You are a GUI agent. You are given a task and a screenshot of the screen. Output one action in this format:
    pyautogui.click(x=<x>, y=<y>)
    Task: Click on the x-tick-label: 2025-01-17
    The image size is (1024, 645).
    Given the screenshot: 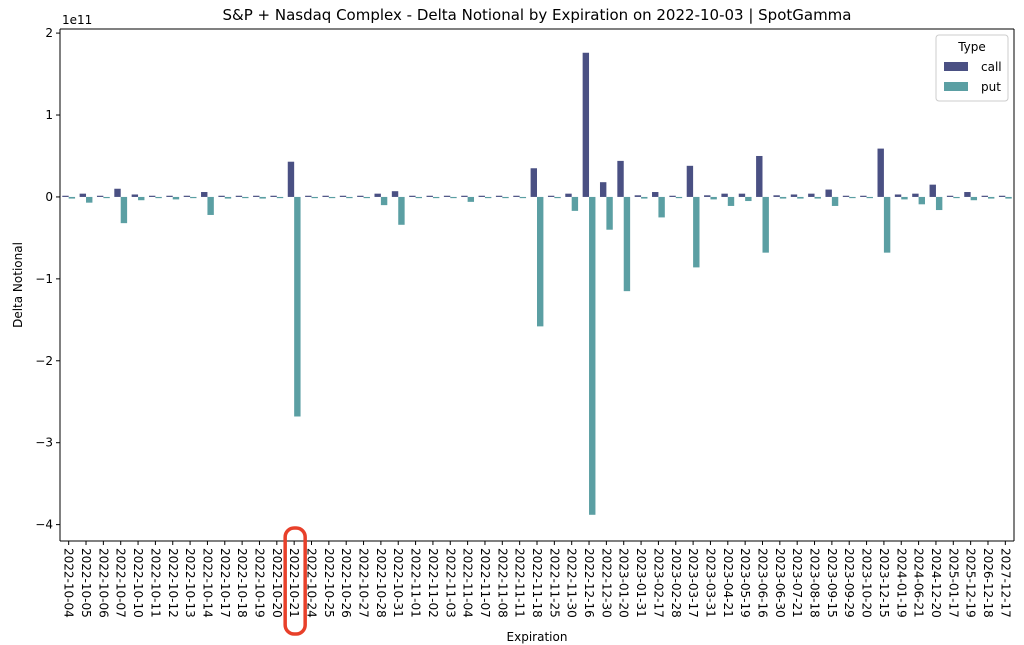 What is the action you would take?
    pyautogui.click(x=953, y=583)
    